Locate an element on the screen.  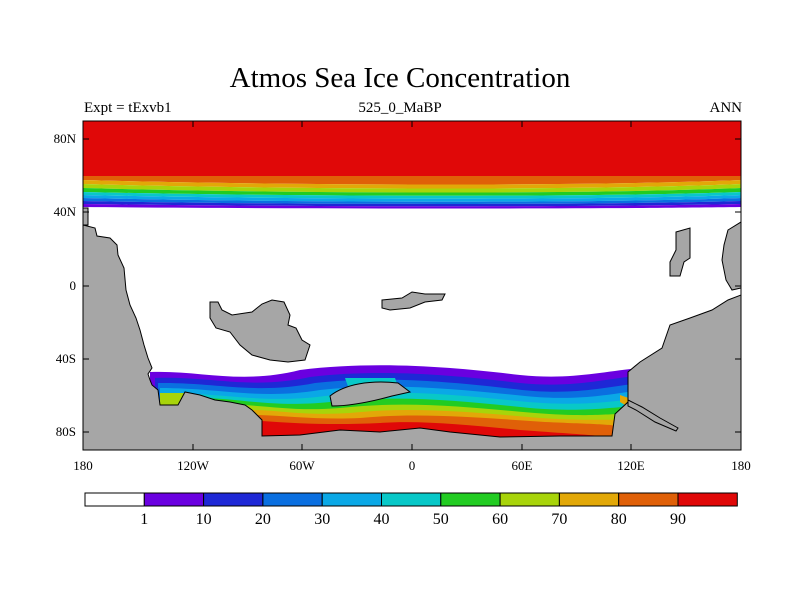
land-antarctic-peninsula is located at coordinates (653, 415).